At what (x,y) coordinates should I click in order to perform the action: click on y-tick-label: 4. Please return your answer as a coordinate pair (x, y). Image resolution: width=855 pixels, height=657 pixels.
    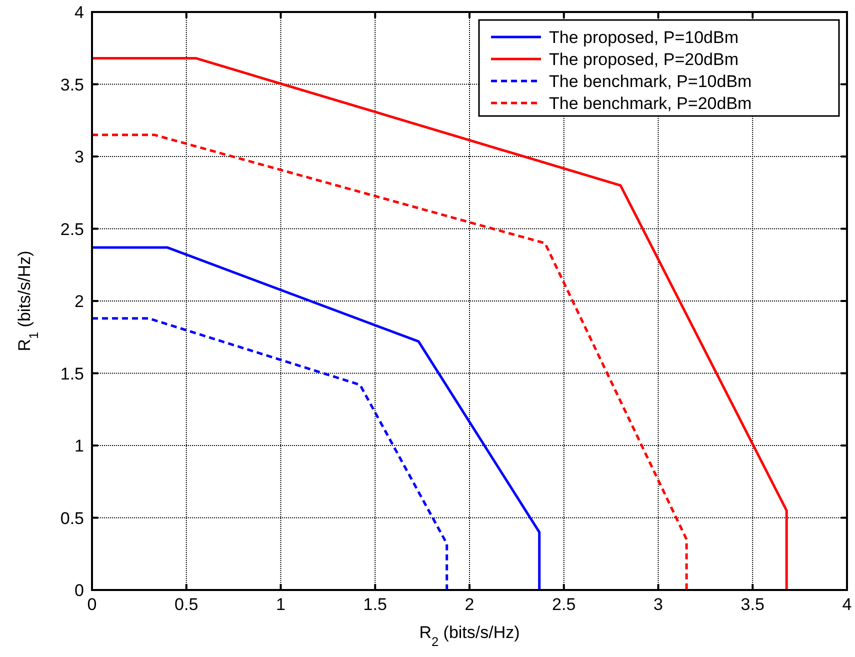
    Looking at the image, I should click on (79, 12).